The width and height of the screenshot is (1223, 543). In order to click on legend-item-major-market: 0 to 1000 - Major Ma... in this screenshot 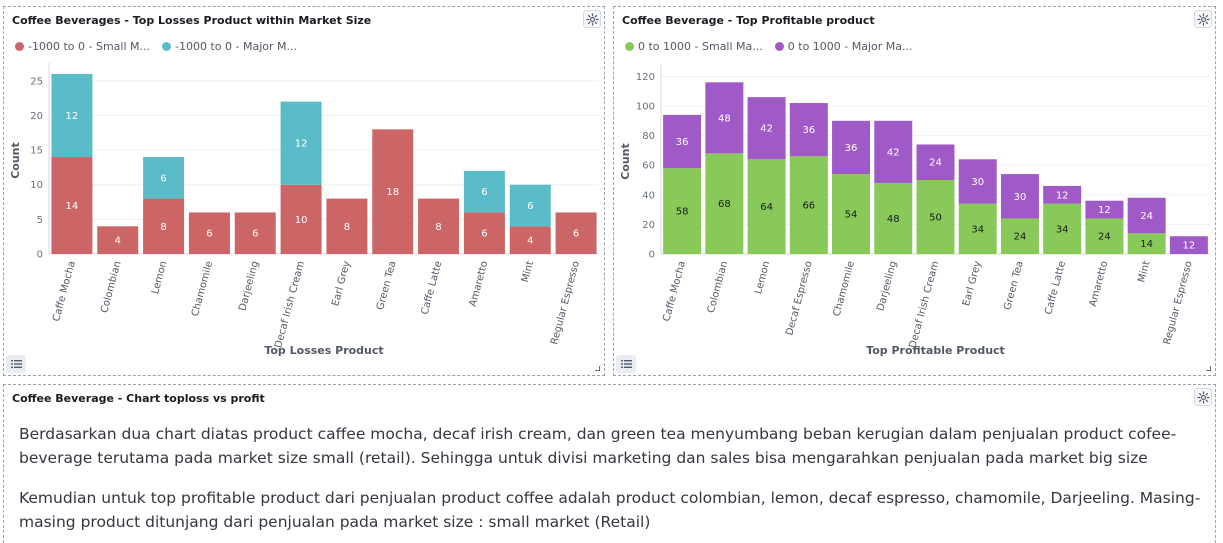, I will do `click(843, 46)`.